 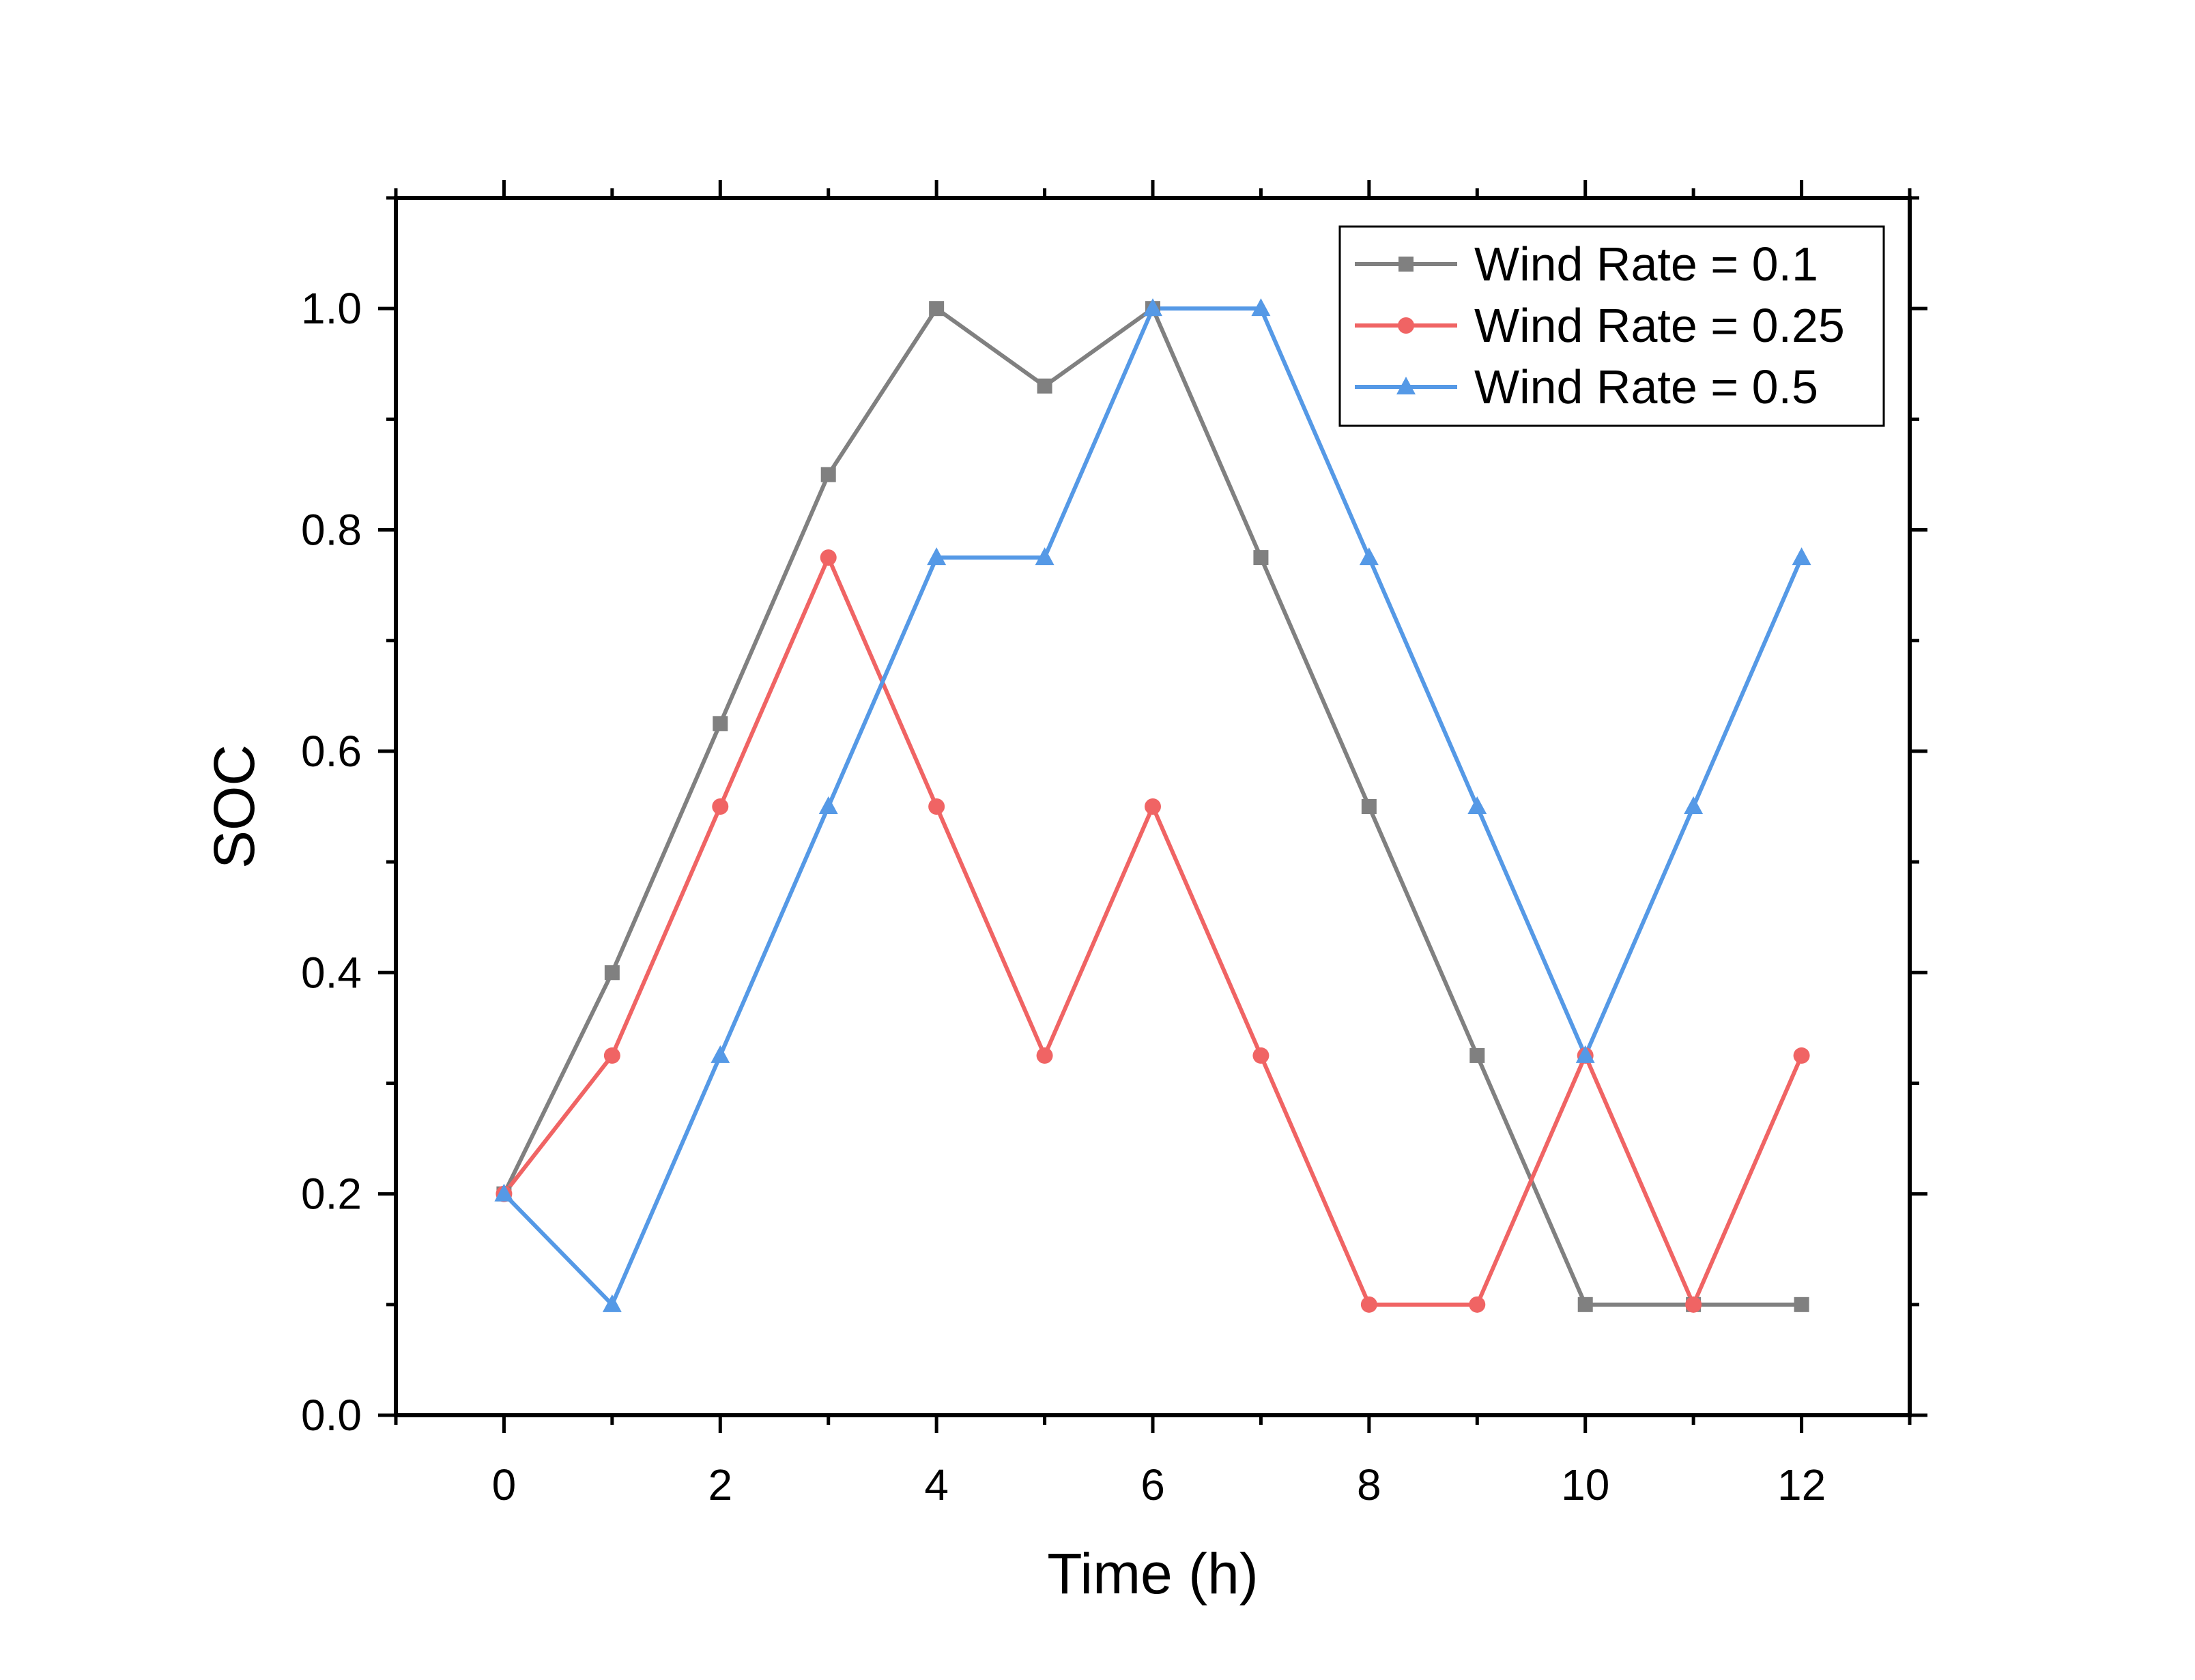 What do you see at coordinates (332, 1415) in the screenshot?
I see `y-tick-label: 0.0` at bounding box center [332, 1415].